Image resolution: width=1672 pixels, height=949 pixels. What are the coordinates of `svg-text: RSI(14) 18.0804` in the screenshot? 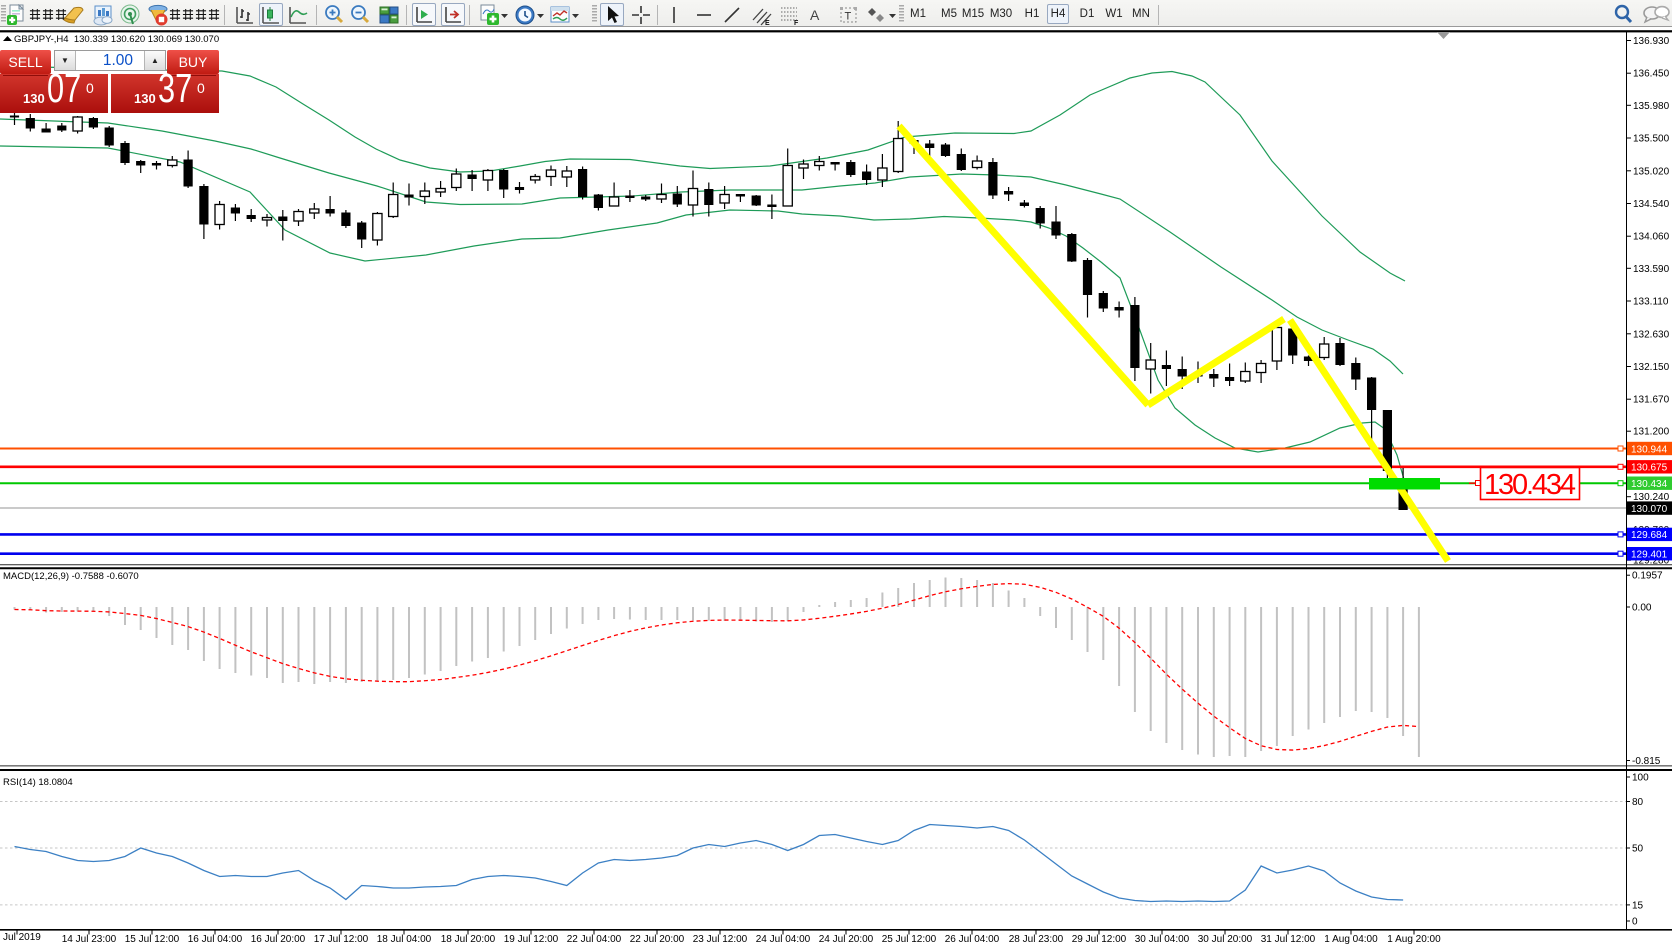 It's located at (38, 782).